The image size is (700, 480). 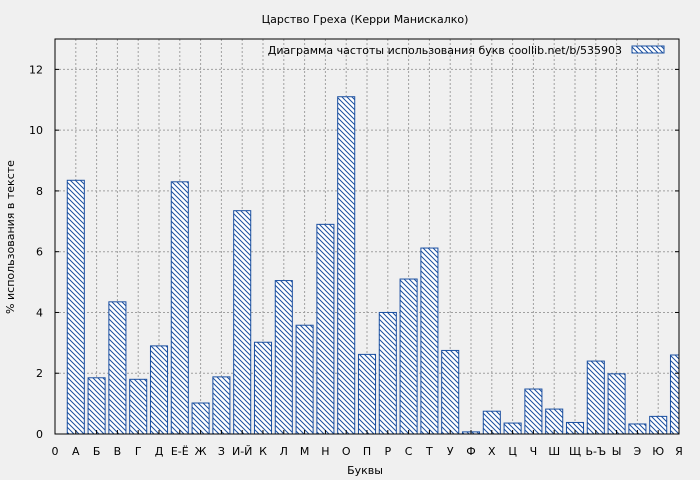 I want to click on x-tick-label: М, so click(x=305, y=451).